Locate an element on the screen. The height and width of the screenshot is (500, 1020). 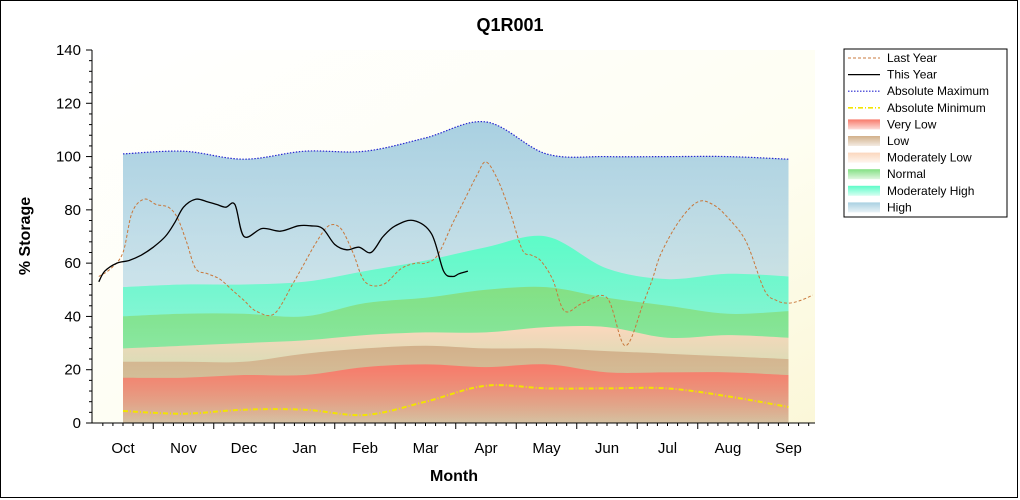
legend-label-high: High is located at coordinates (899, 207).